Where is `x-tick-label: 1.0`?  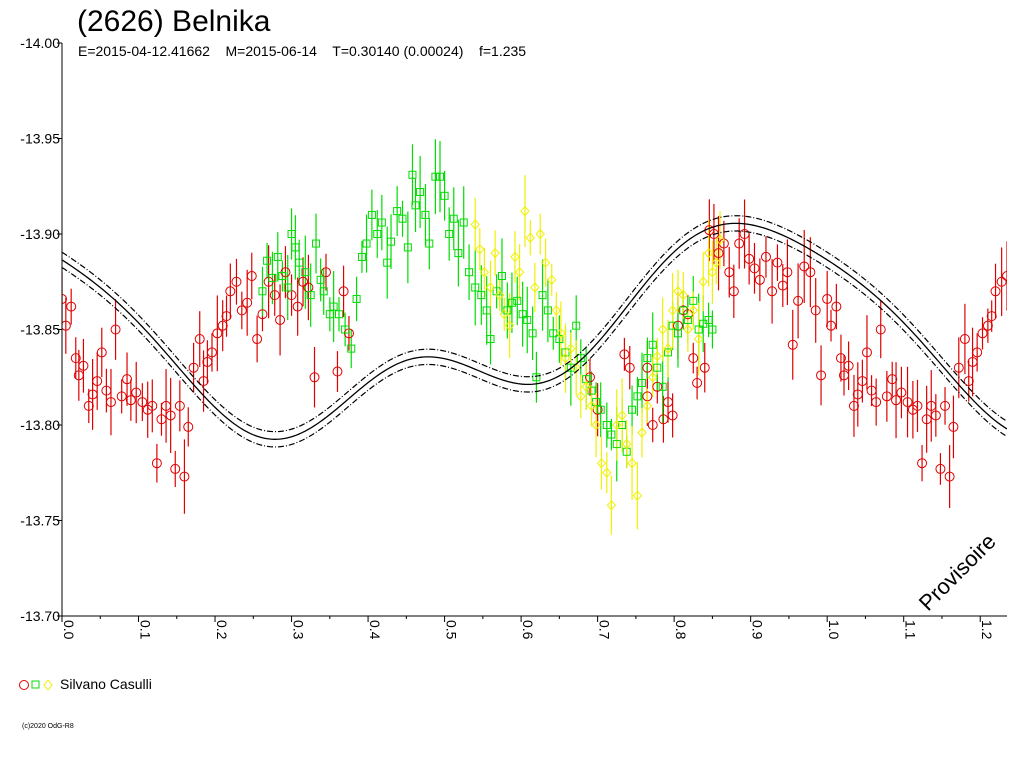 x-tick-label: 1.0 is located at coordinates (834, 630).